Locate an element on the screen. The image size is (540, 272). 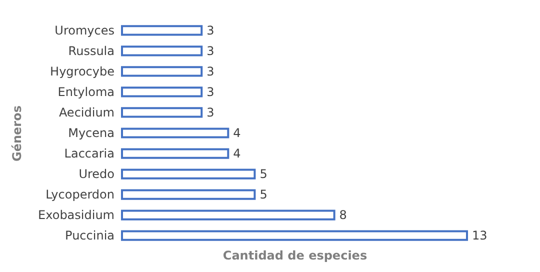
y-tick-label: Russula is located at coordinates (91, 51).